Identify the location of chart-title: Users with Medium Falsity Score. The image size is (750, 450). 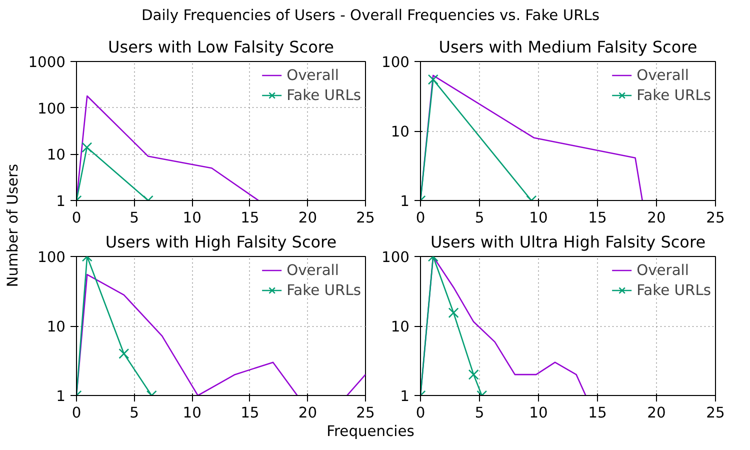
(568, 47).